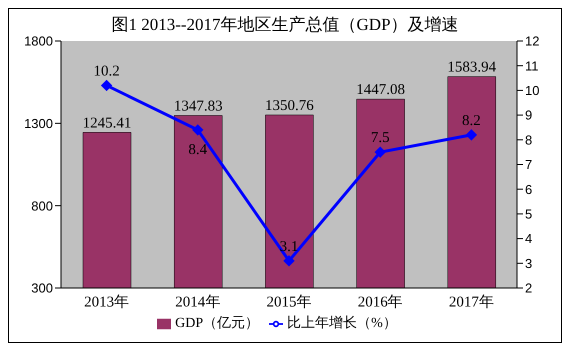 This screenshot has height=349, width=568. I want to click on y2-tick-label: 11, so click(531, 66).